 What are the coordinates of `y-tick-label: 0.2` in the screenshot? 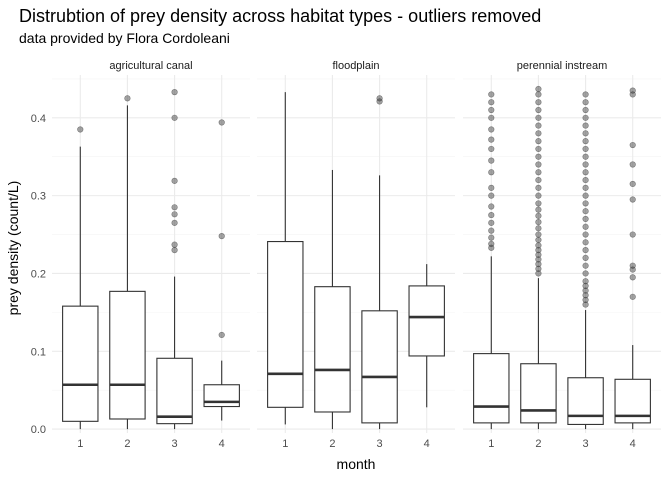 It's located at (38, 274).